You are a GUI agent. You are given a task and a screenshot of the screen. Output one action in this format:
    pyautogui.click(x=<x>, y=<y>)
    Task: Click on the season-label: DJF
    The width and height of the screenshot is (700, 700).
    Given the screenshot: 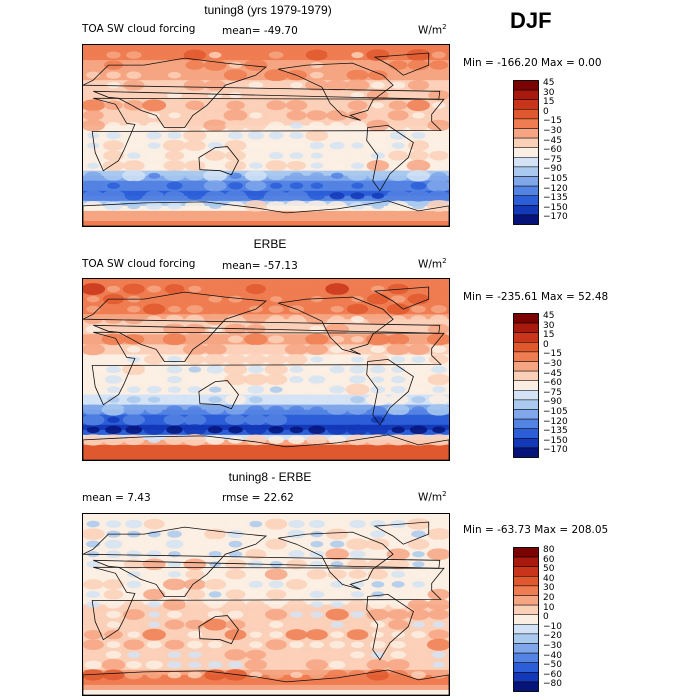 What is the action you would take?
    pyautogui.click(x=531, y=20)
    